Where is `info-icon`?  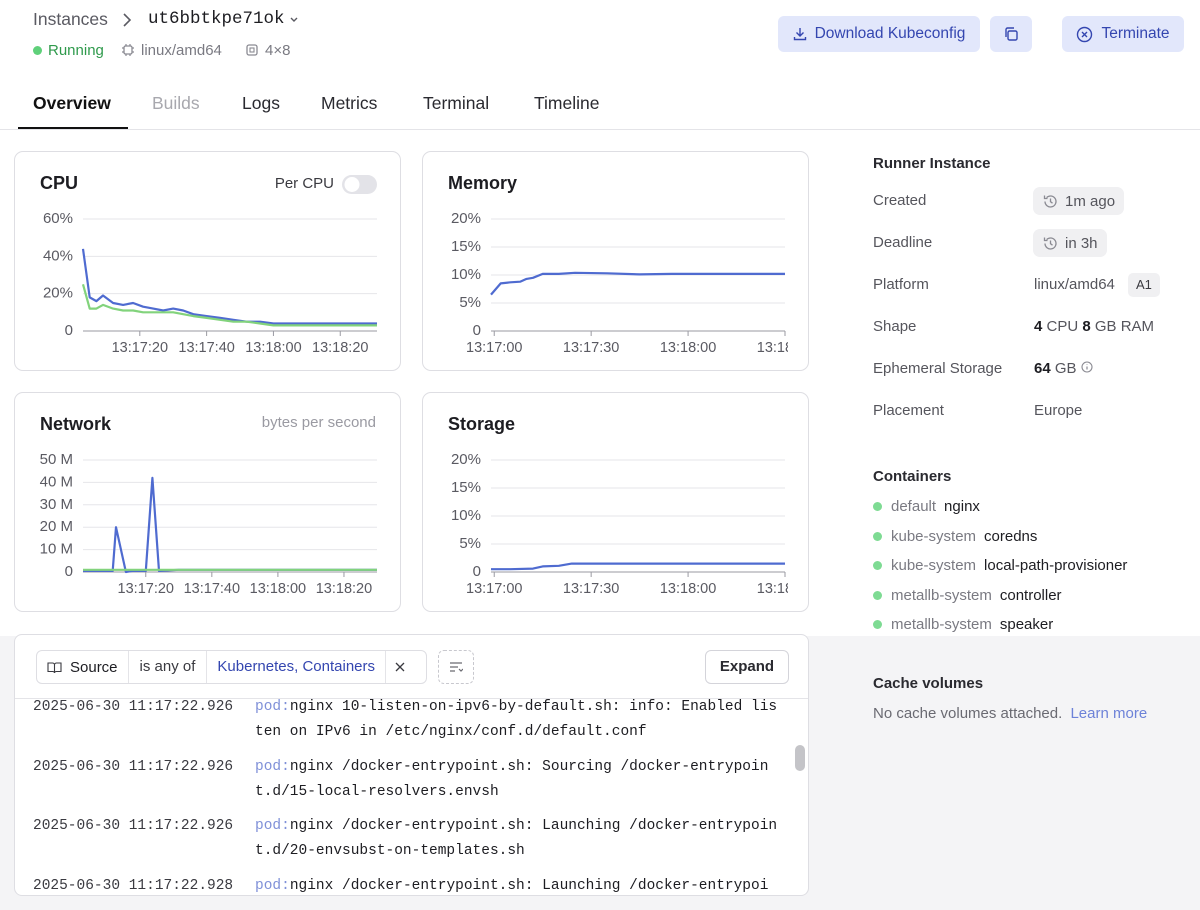 info-icon is located at coordinates (1087, 367).